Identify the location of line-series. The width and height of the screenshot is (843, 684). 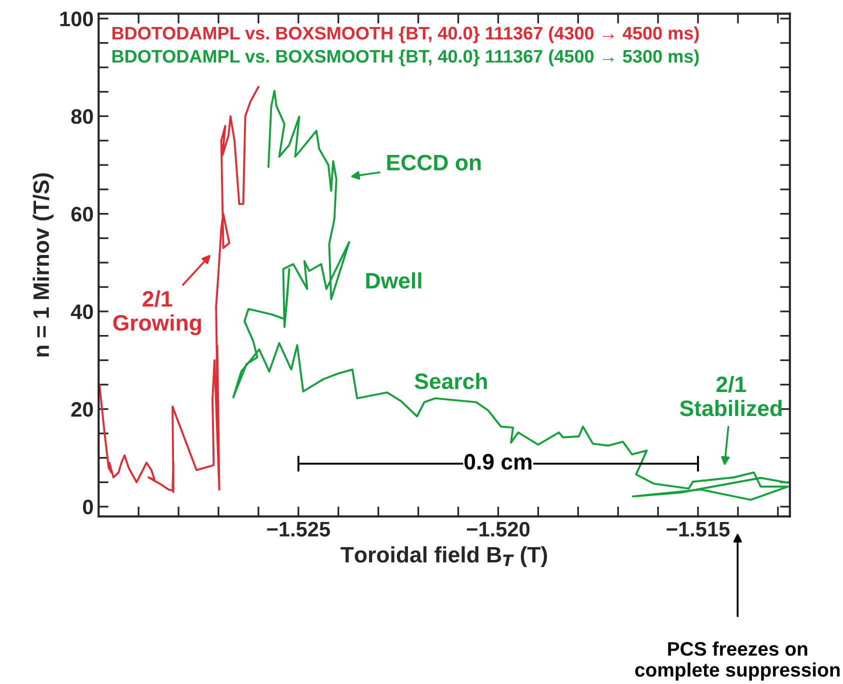
(179, 289).